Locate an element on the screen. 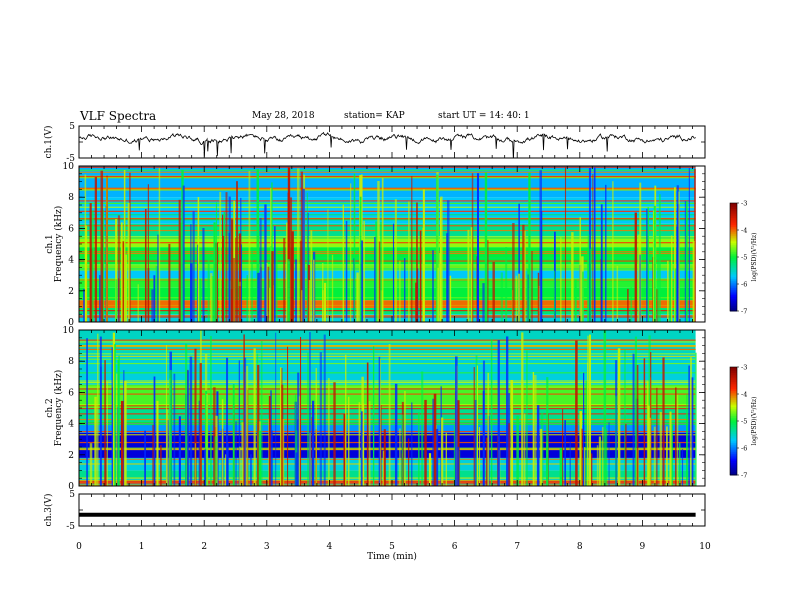 This screenshot has width=792, height=612. colorbar-tick-label: -3 is located at coordinates (744, 204).